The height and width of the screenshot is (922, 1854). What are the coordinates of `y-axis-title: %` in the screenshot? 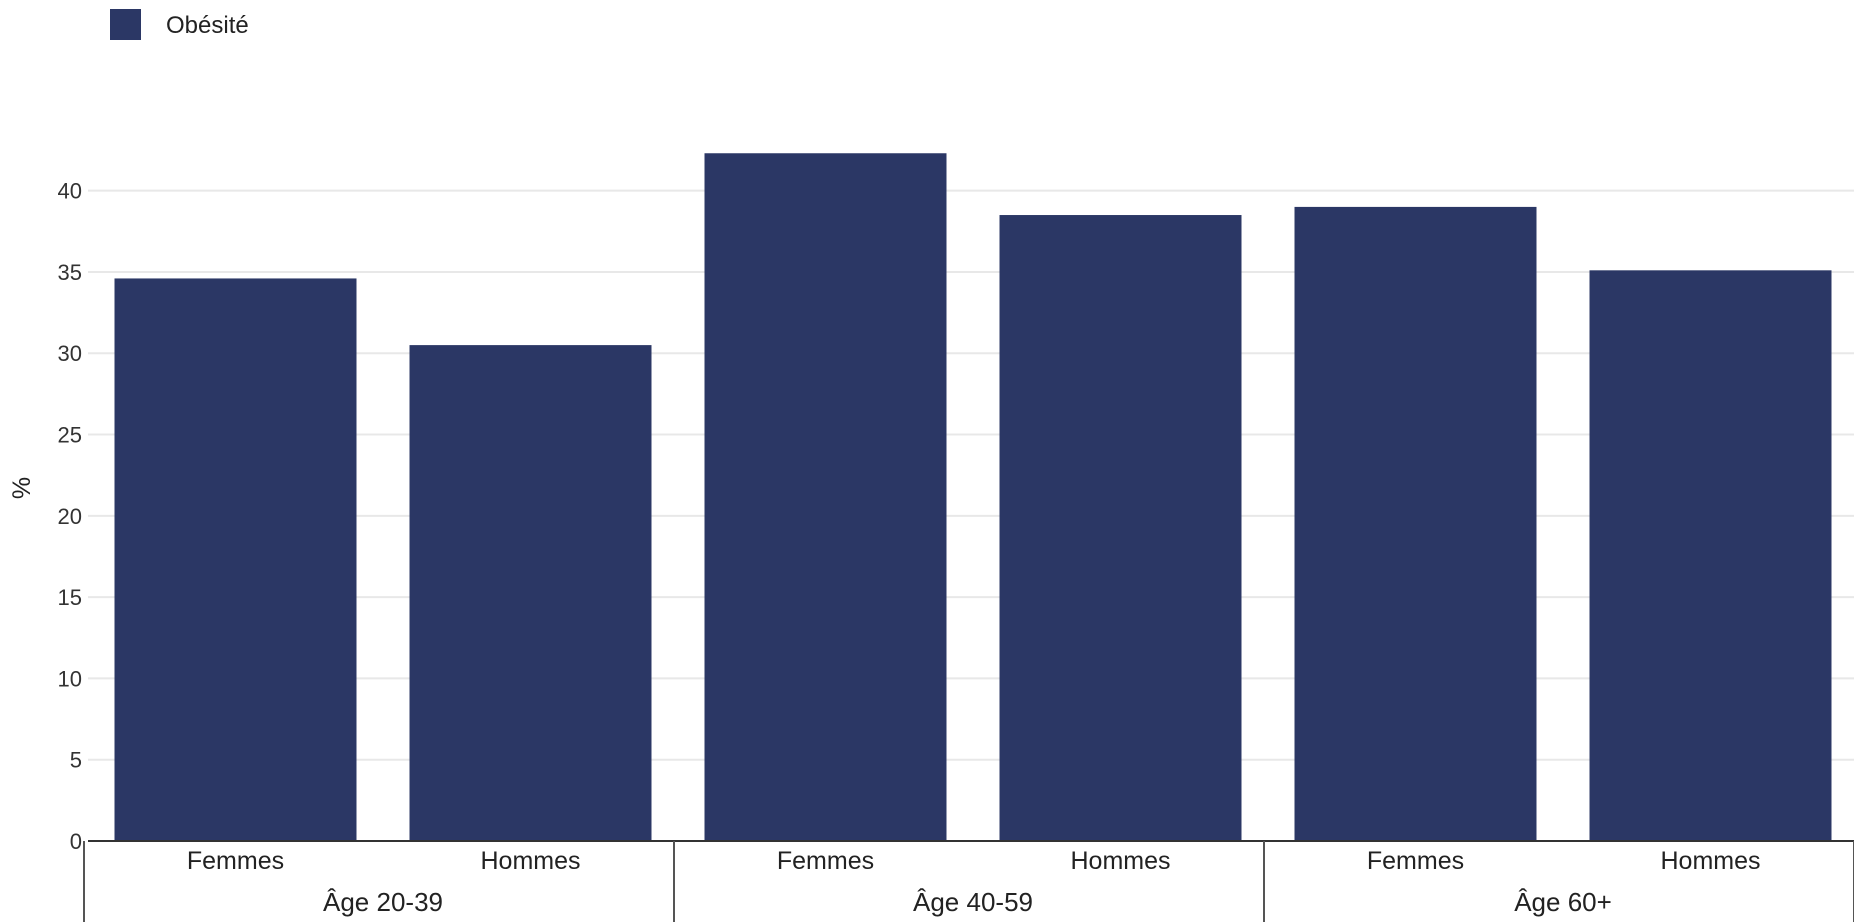 It's located at (22, 488).